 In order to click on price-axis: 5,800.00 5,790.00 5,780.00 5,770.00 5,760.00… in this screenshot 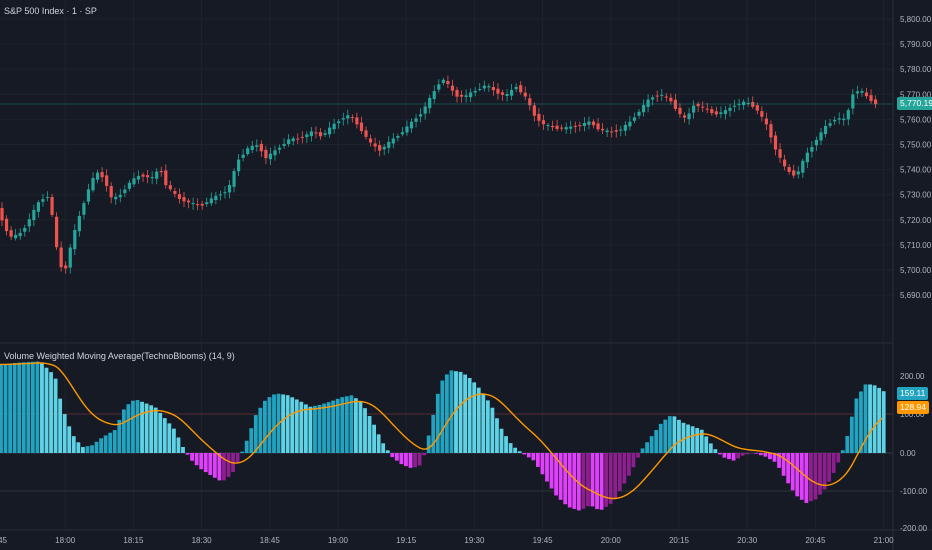, I will do `click(916, 157)`.